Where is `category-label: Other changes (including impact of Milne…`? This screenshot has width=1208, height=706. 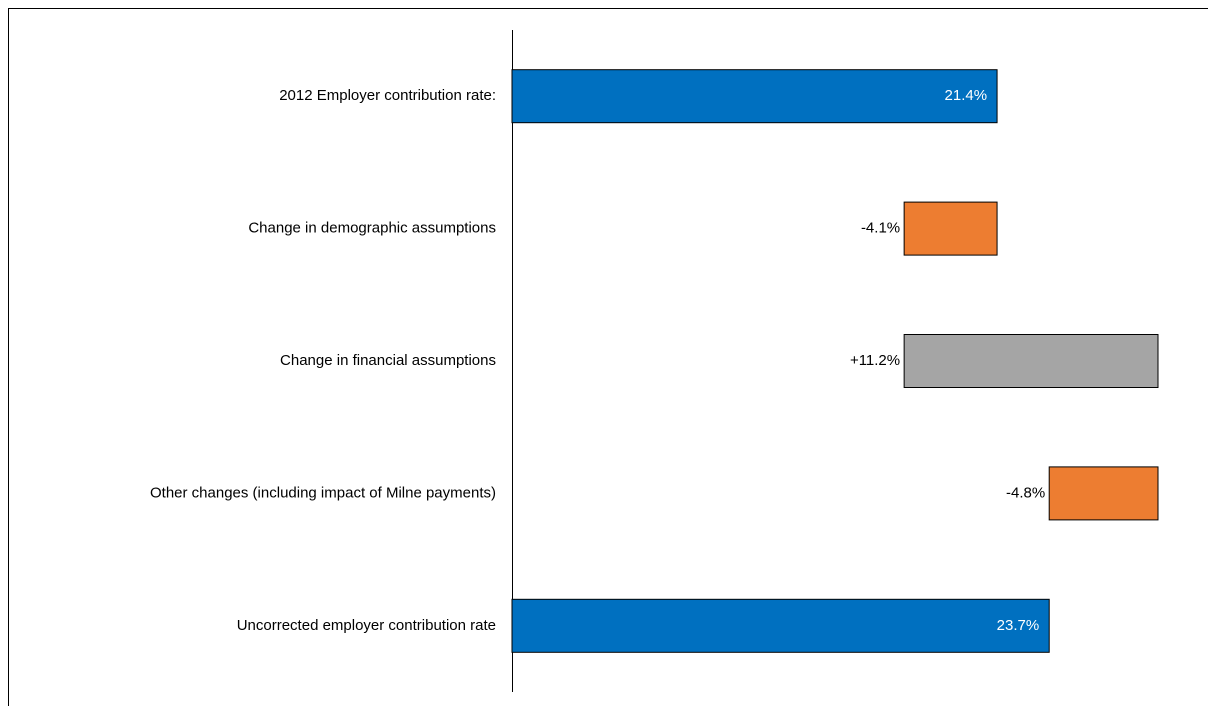 category-label: Other changes (including impact of Milne… is located at coordinates (323, 492).